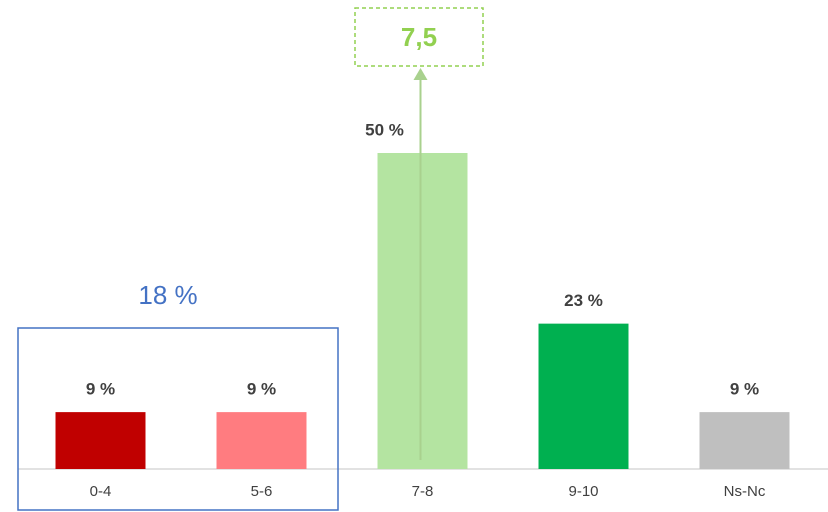  What do you see at coordinates (262, 491) in the screenshot?
I see `x-tick-label: 5-6` at bounding box center [262, 491].